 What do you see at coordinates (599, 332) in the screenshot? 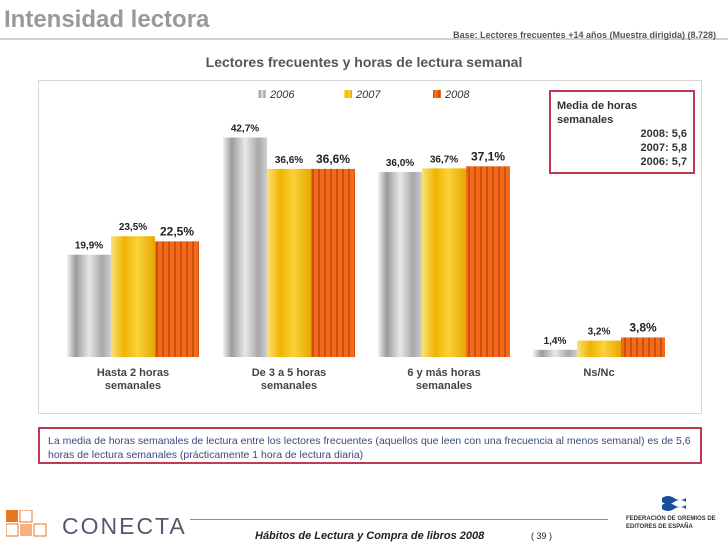
I see `bar-label-2007-4: 3,2%` at bounding box center [599, 332].